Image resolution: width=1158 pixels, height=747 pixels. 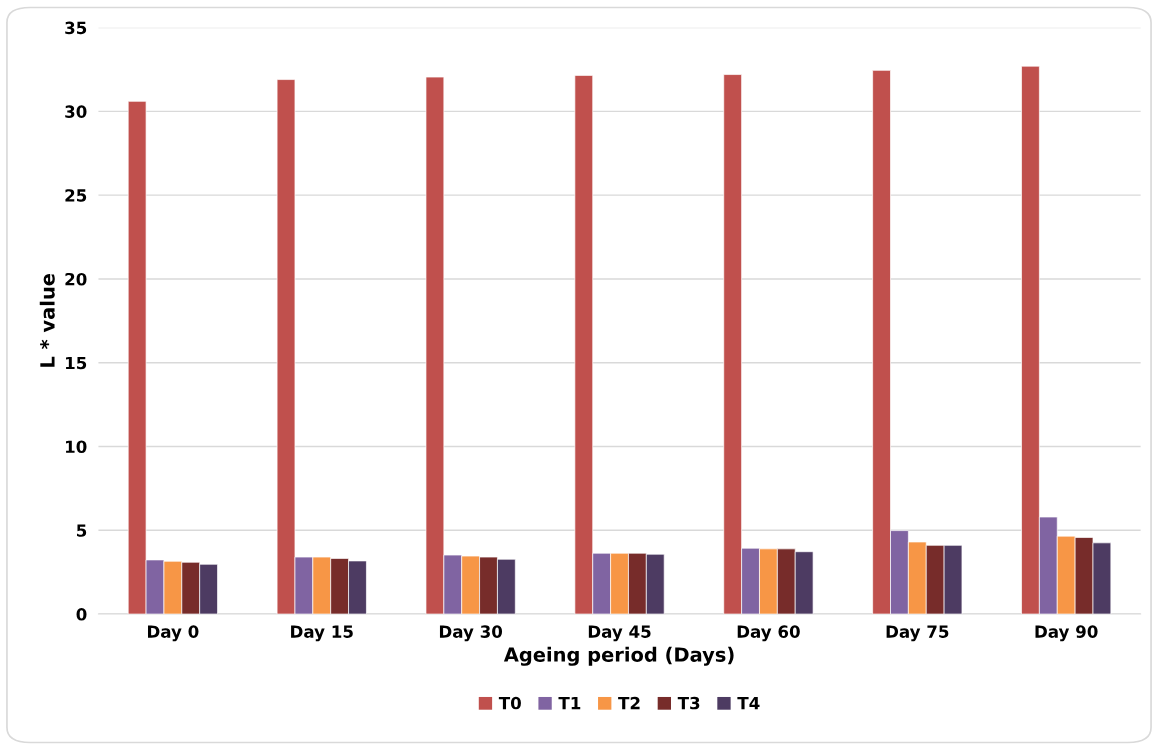 What do you see at coordinates (322, 633) in the screenshot?
I see `x-tick-label: Day 15` at bounding box center [322, 633].